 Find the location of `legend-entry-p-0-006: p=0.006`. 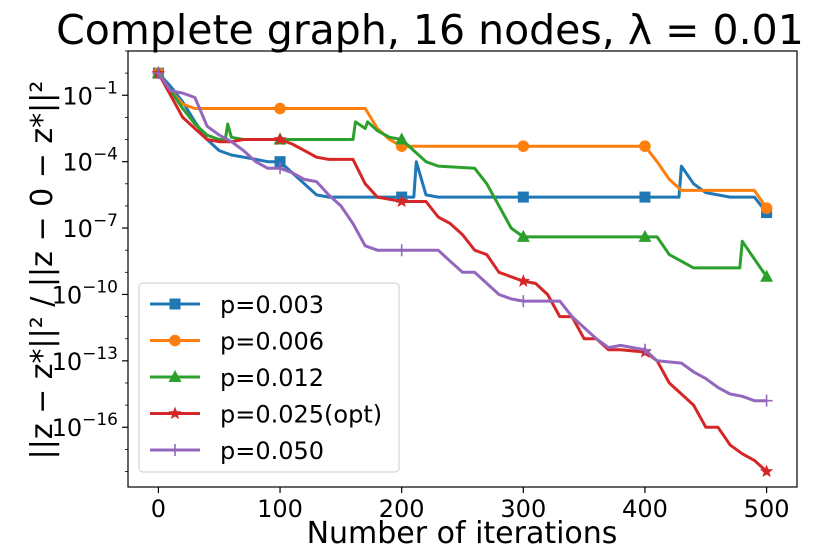

legend-entry-p-0-006: p=0.006 is located at coordinates (237, 342).